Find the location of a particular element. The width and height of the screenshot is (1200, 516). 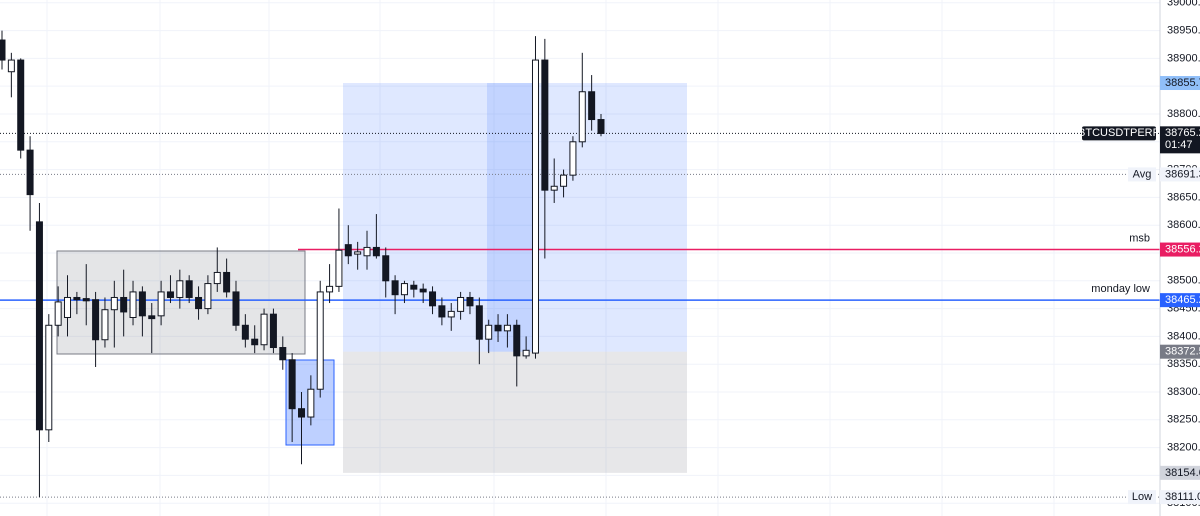

y-tick-label: 38250.0 is located at coordinates (1183, 420).